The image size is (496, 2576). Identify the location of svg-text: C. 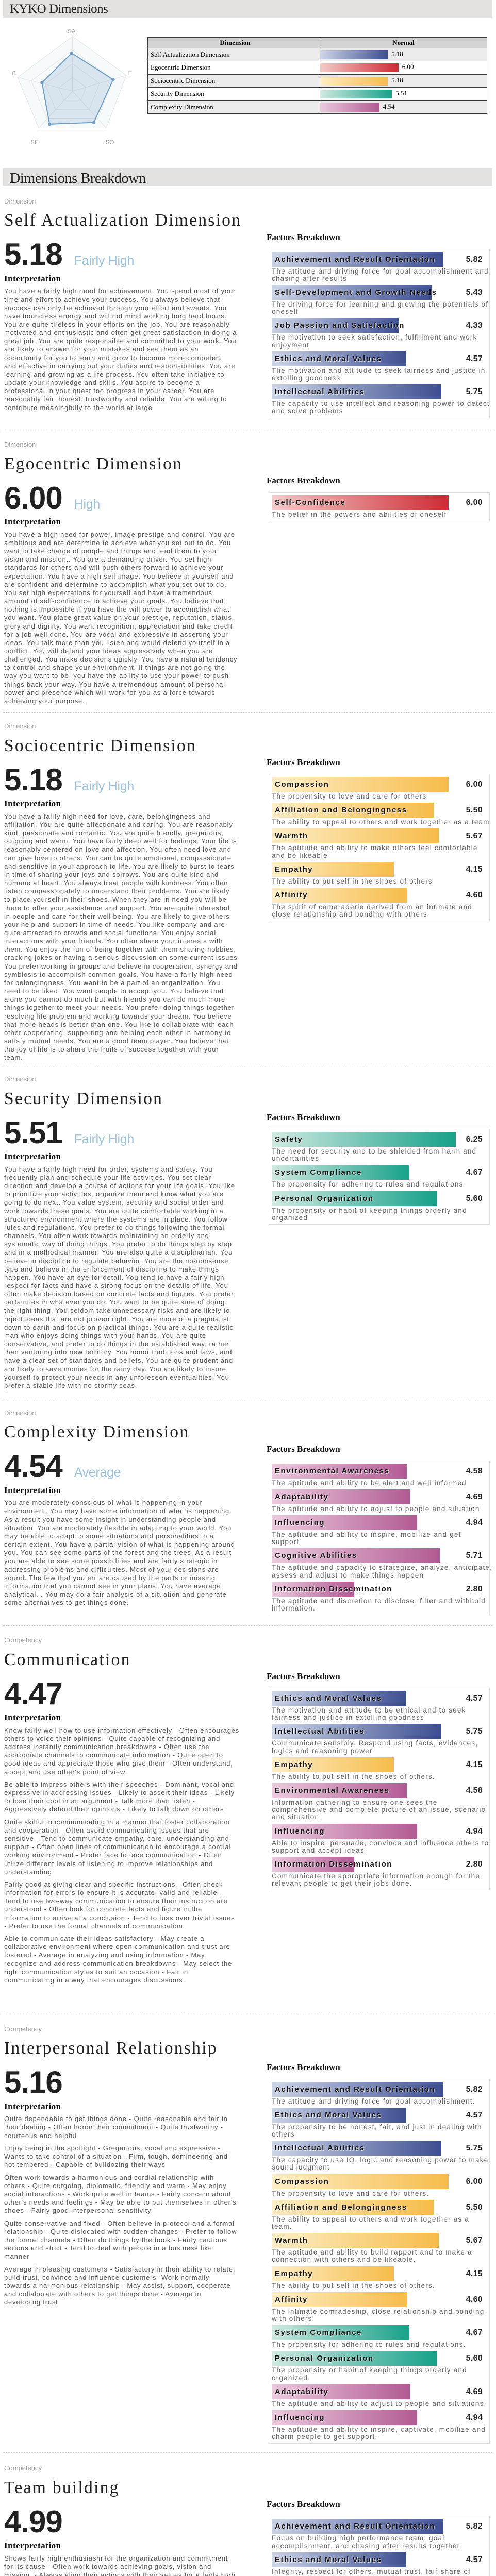
(14, 74).